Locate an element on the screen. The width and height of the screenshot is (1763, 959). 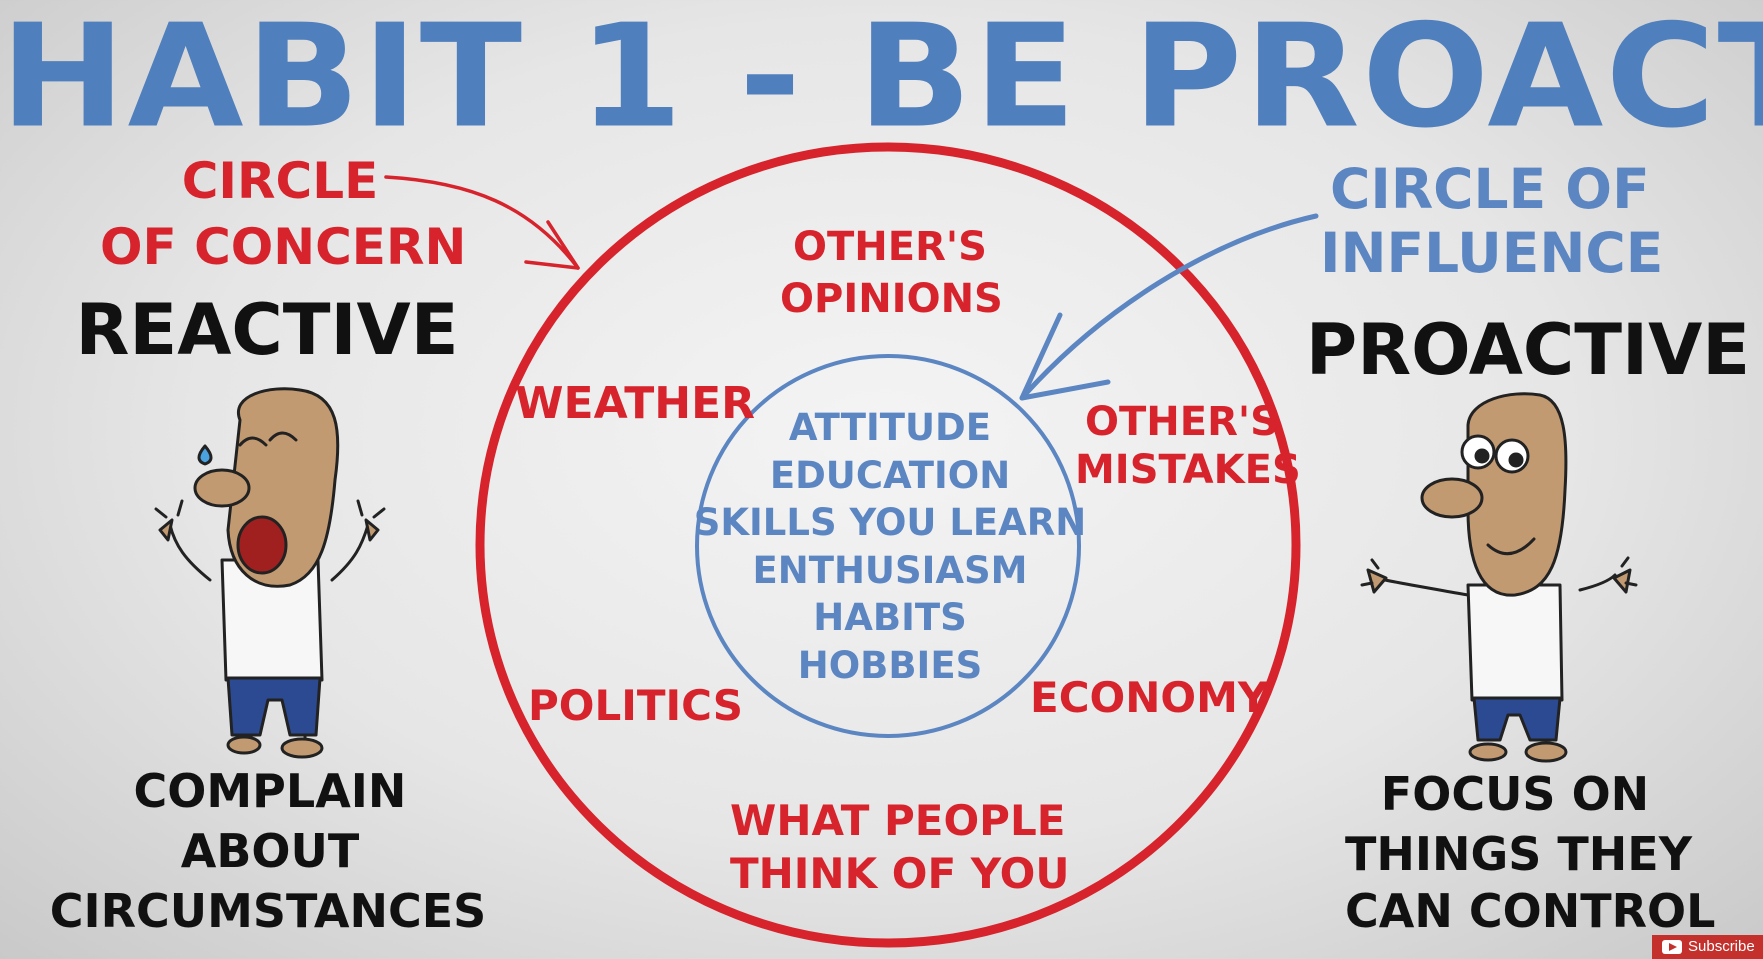
weather-label: WEATHER is located at coordinates (635, 403).